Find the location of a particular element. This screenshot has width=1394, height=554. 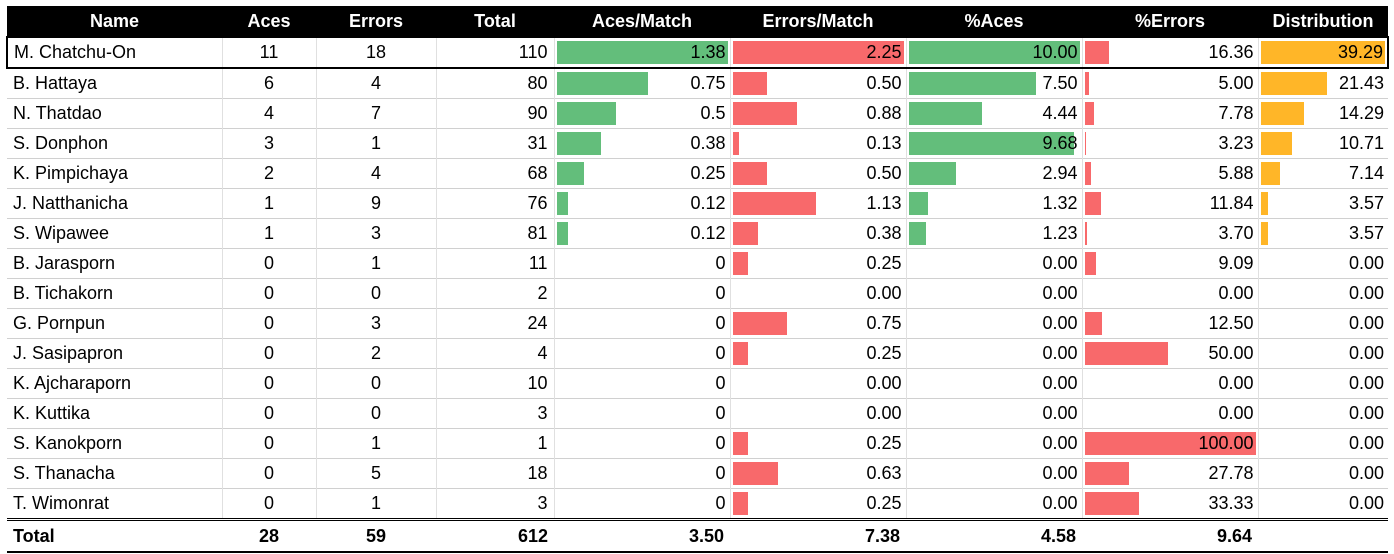

player-name-cell: S. Wipawee is located at coordinates (114, 233).